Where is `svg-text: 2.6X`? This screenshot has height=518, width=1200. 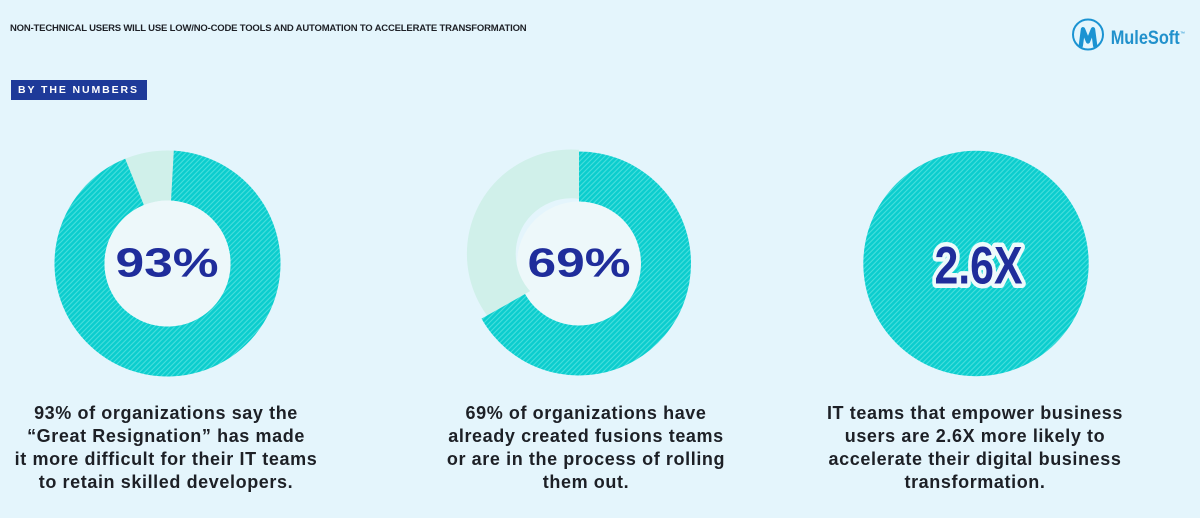
svg-text: 2.6X is located at coordinates (979, 266).